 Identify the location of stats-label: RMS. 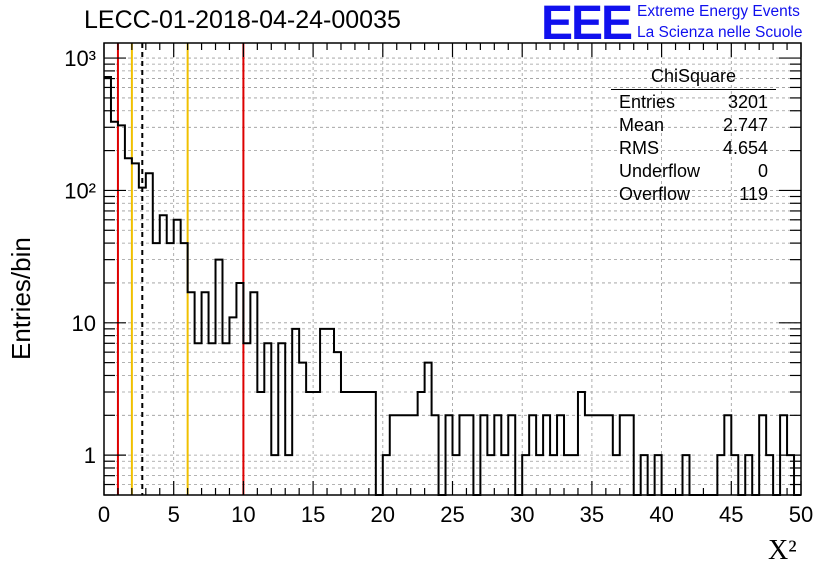
(639, 148).